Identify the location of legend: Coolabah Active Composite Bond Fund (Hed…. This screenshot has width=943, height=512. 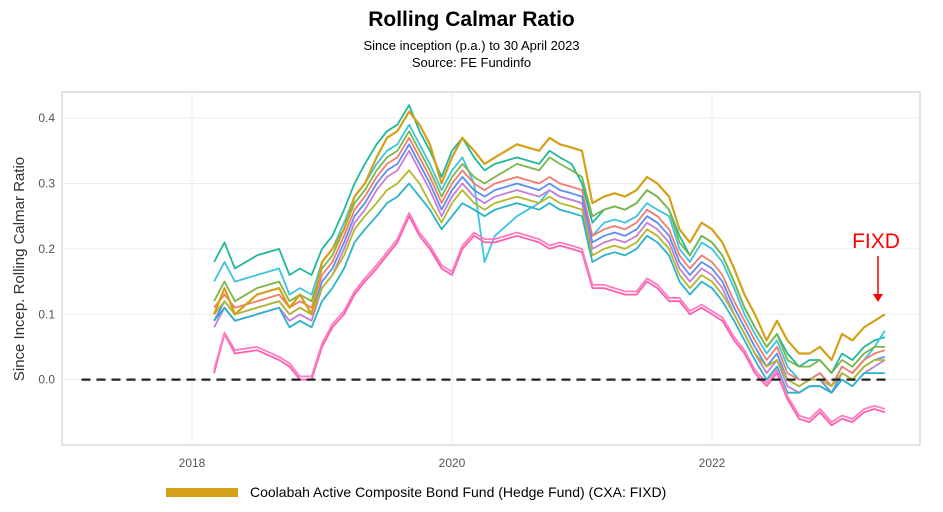
(416, 492).